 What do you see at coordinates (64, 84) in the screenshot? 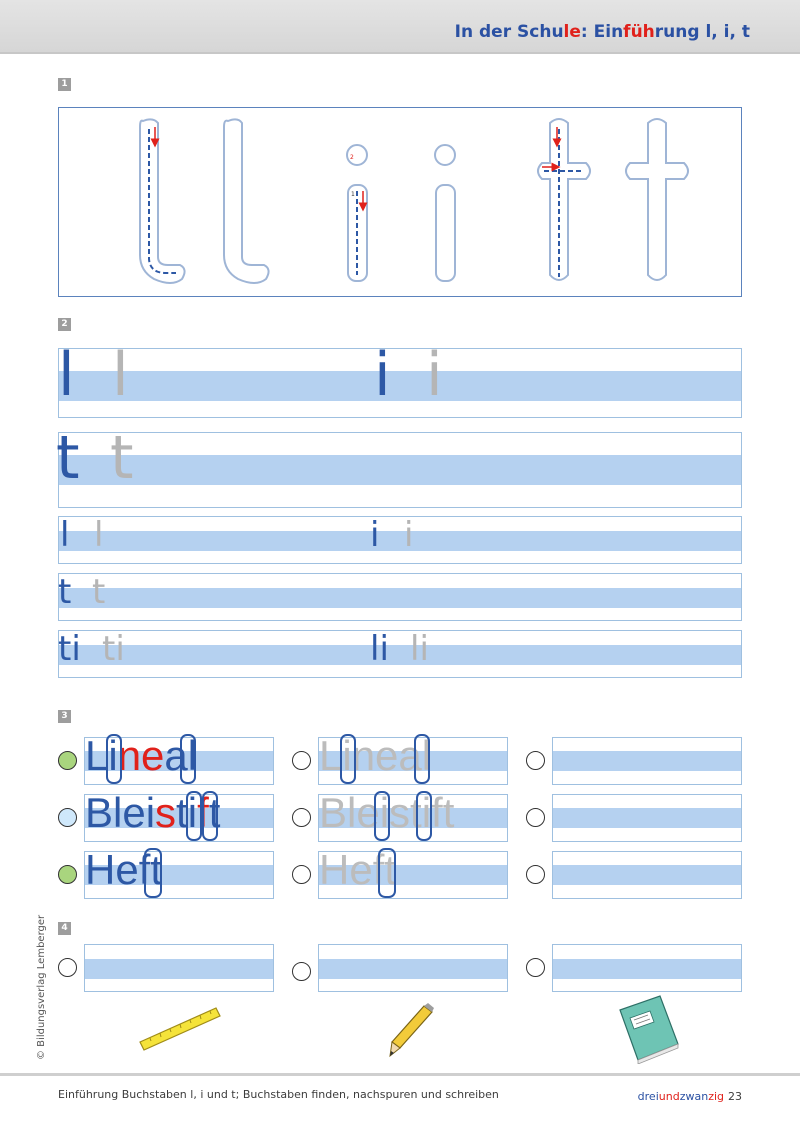
I see `task-number-1: 1` at bounding box center [64, 84].